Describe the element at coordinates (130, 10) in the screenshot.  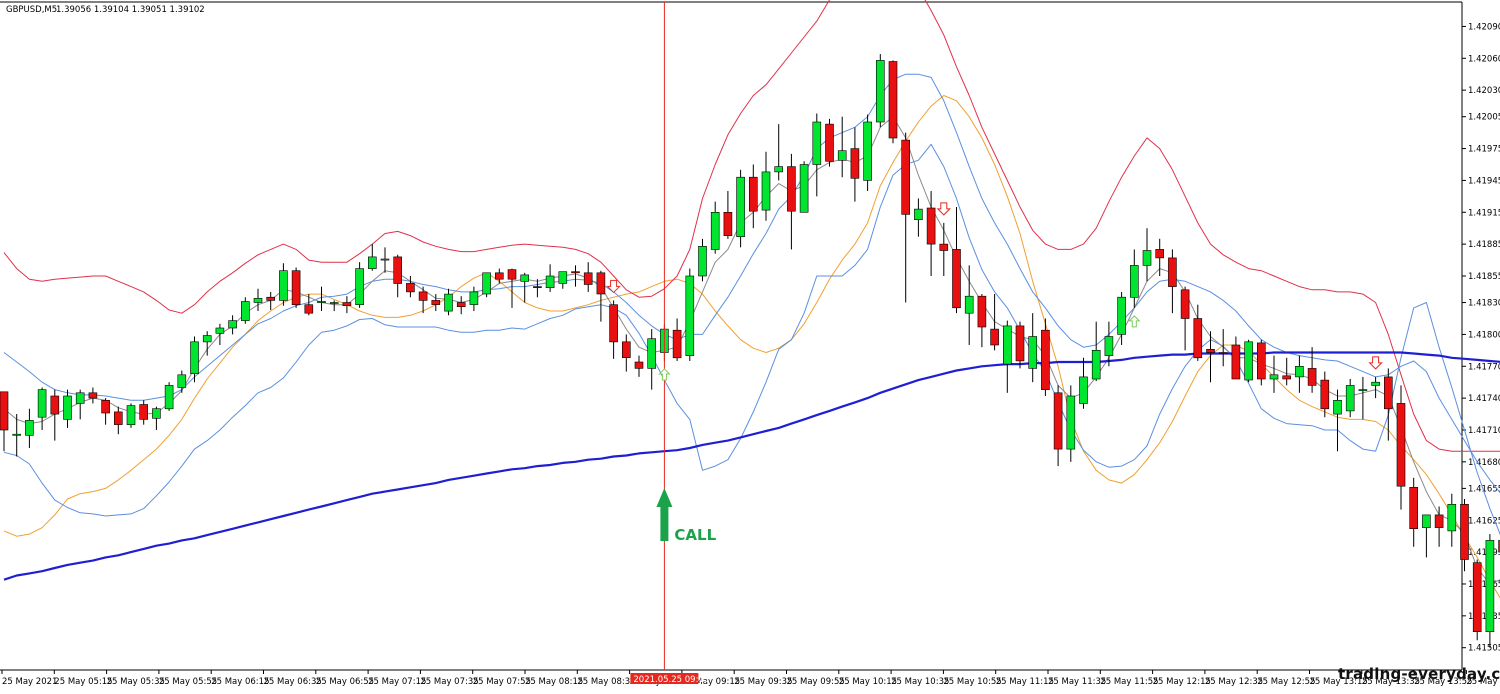
I see `ohlc-header: 1.39056 1.39104 1.39051 1.39102` at that location.